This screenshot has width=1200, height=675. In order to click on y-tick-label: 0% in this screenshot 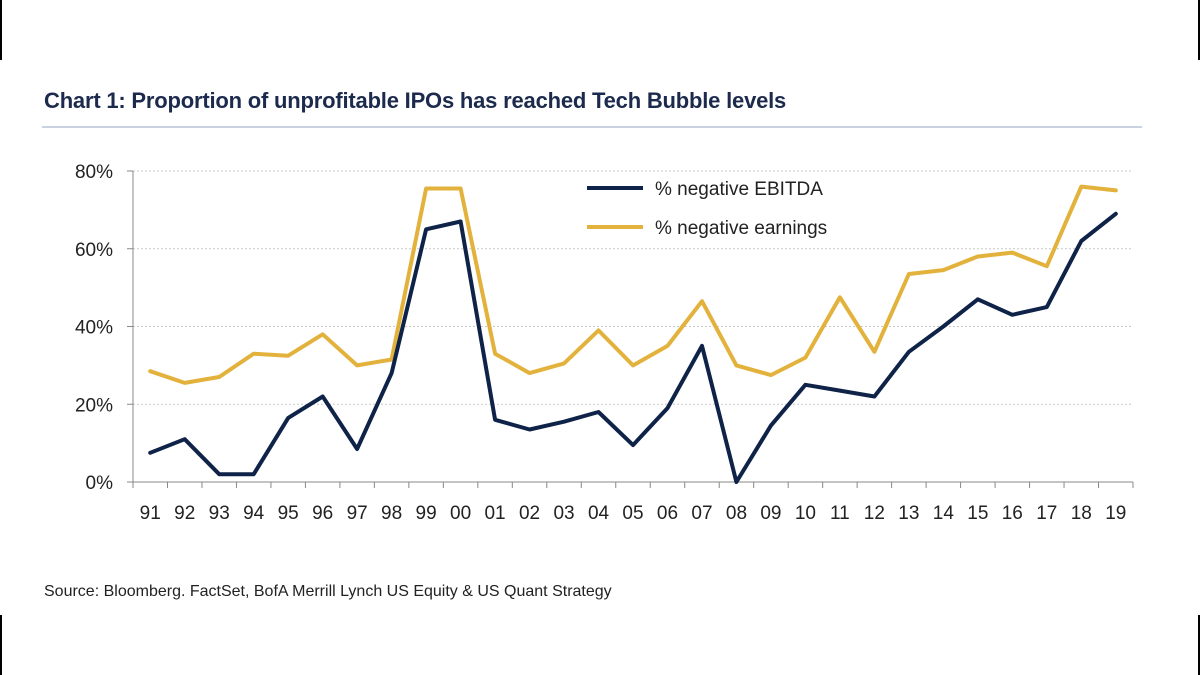, I will do `click(100, 483)`.